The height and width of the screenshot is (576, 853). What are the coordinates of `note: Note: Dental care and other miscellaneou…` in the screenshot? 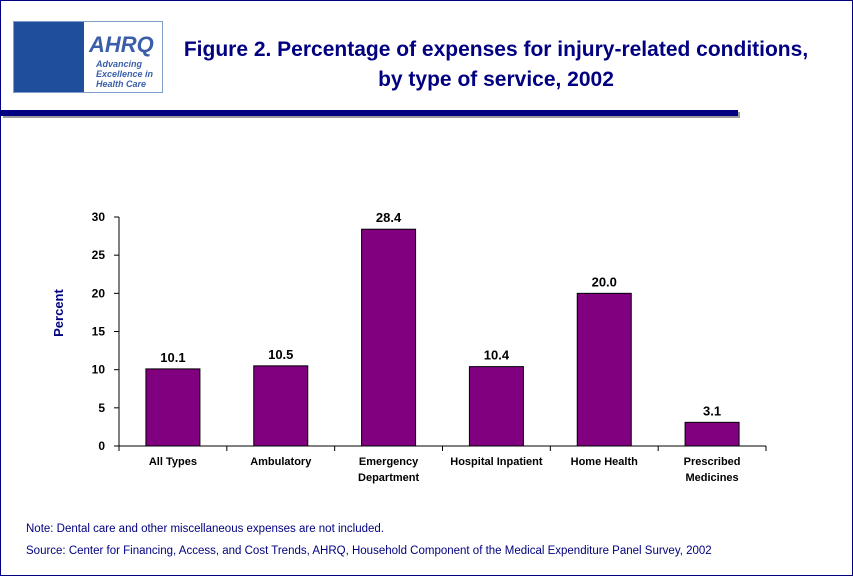 It's located at (205, 529).